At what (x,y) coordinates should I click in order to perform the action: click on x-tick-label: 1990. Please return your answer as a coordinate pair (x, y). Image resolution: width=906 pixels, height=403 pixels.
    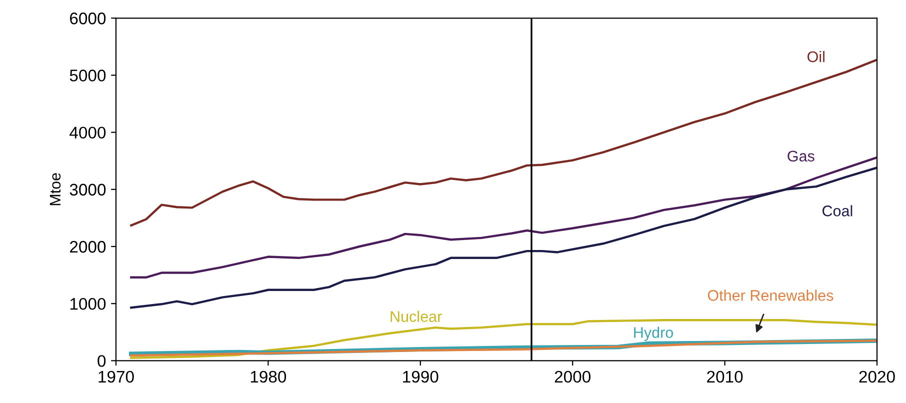
    Looking at the image, I should click on (420, 376).